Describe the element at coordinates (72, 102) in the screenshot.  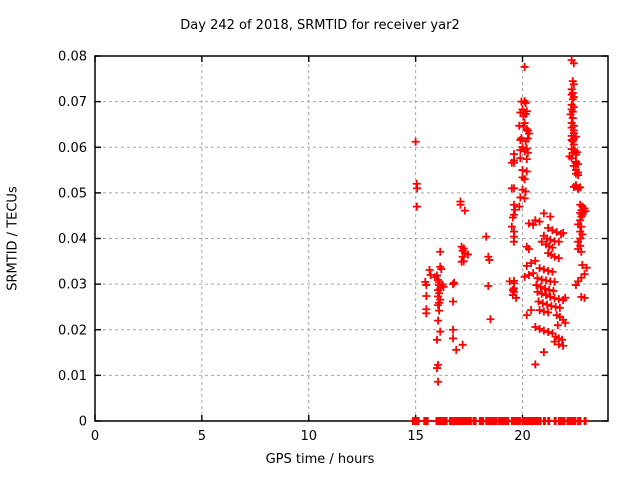
I see `y-tick-label: 0.07` at that location.